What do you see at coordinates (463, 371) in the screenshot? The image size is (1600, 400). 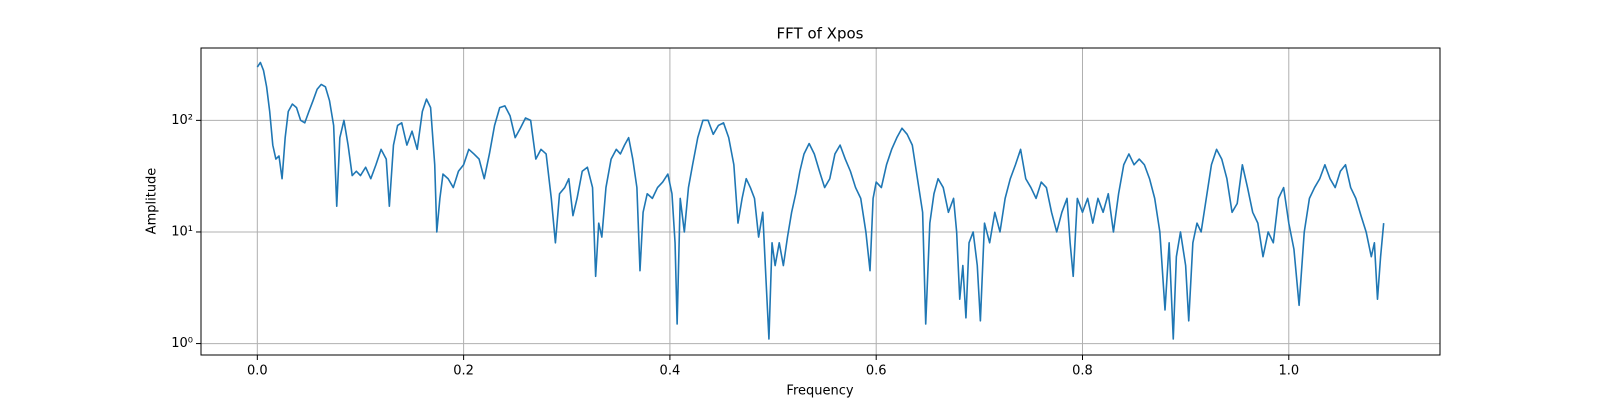 I see `x-tick-label: 0.2` at bounding box center [463, 371].